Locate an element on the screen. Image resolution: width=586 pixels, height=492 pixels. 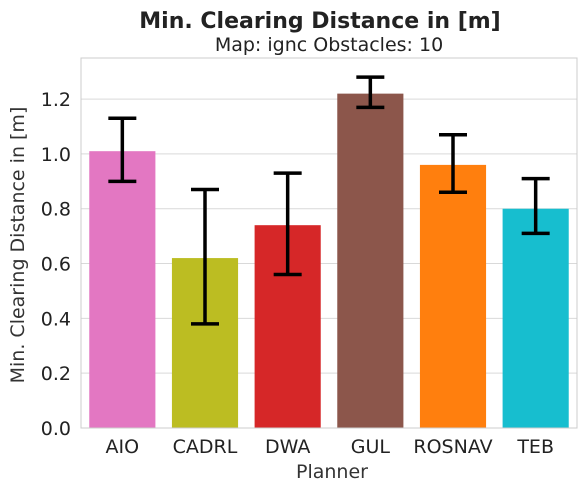
error-bar-gul is located at coordinates (370, 92).